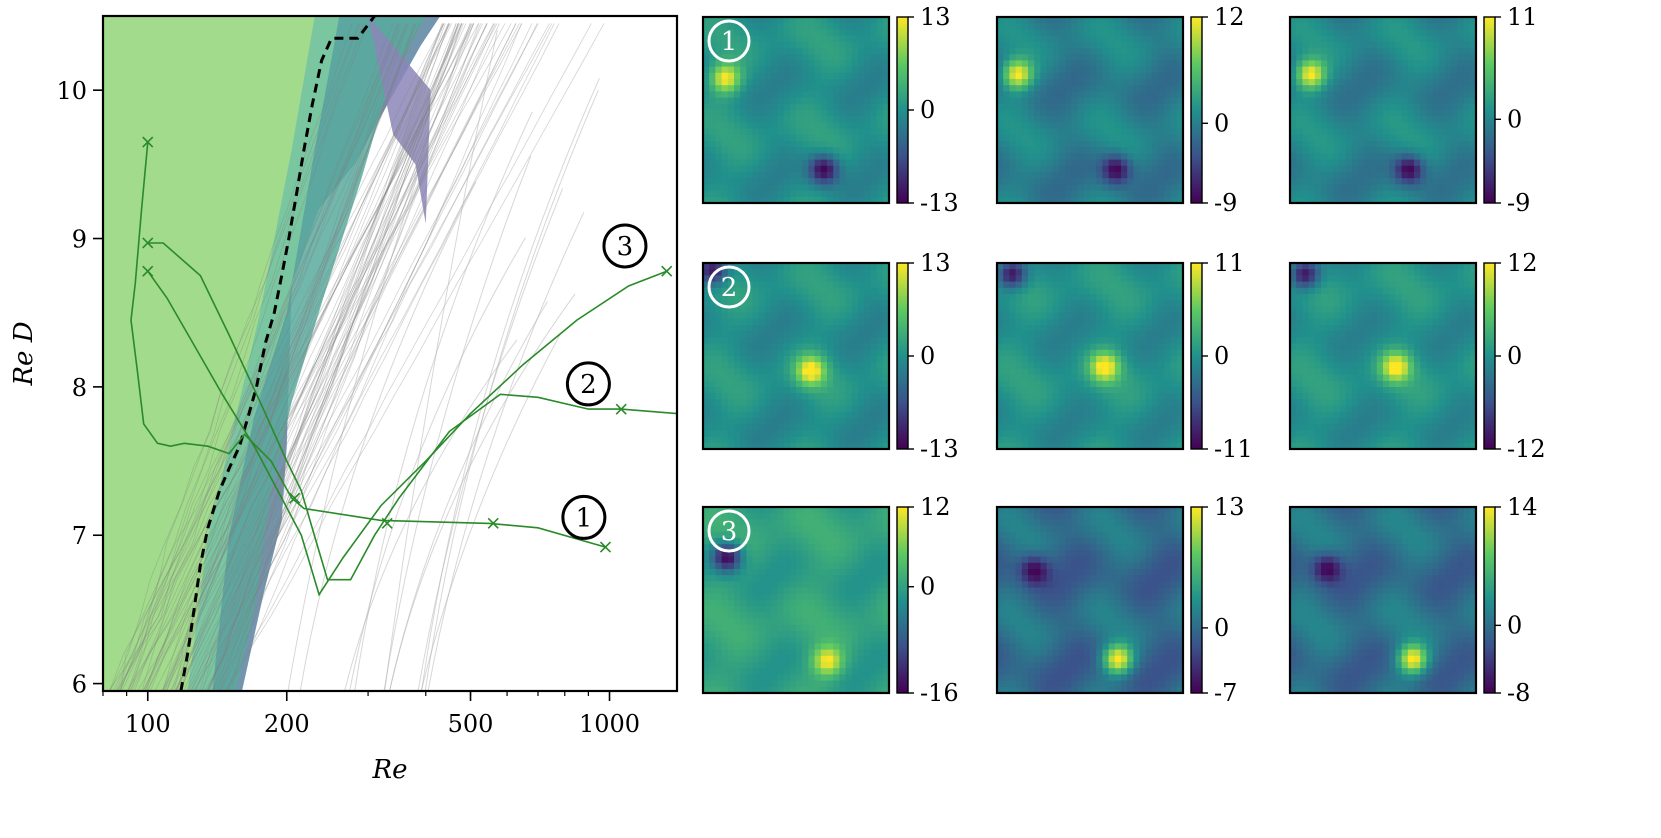  Describe the element at coordinates (1124, 356) in the screenshot. I see `heatmap-panel: 110-11` at that location.